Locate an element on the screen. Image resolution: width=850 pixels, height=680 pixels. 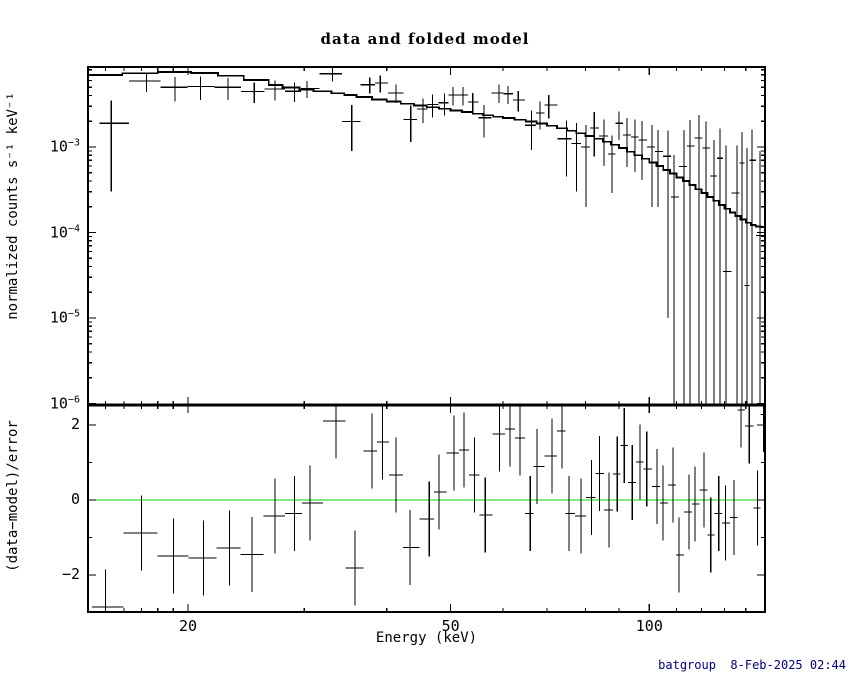
y-tick-label-bottom: 2 is located at coordinates (75, 424).